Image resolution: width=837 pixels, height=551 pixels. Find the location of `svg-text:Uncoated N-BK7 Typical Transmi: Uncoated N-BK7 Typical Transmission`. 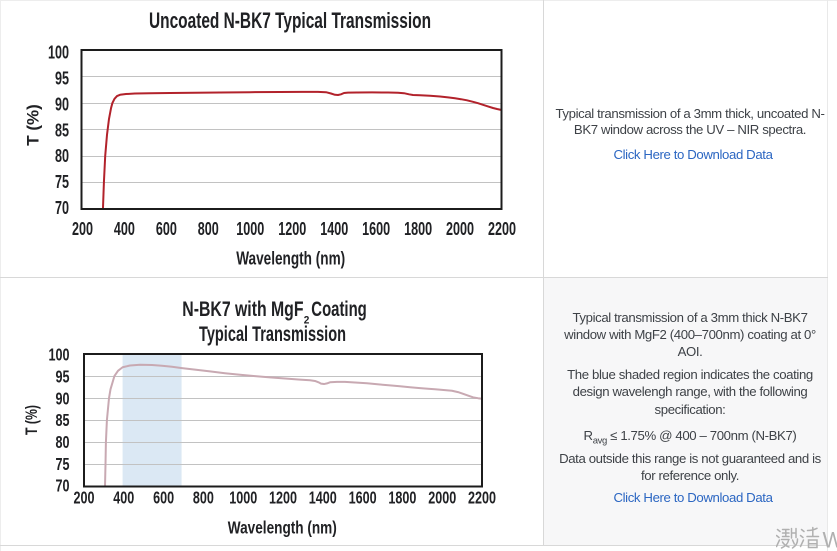

svg-text:Uncoated N-BK7 Typical Transmi: Uncoated N-BK7 Typical Transmission is located at coordinates (290, 20).